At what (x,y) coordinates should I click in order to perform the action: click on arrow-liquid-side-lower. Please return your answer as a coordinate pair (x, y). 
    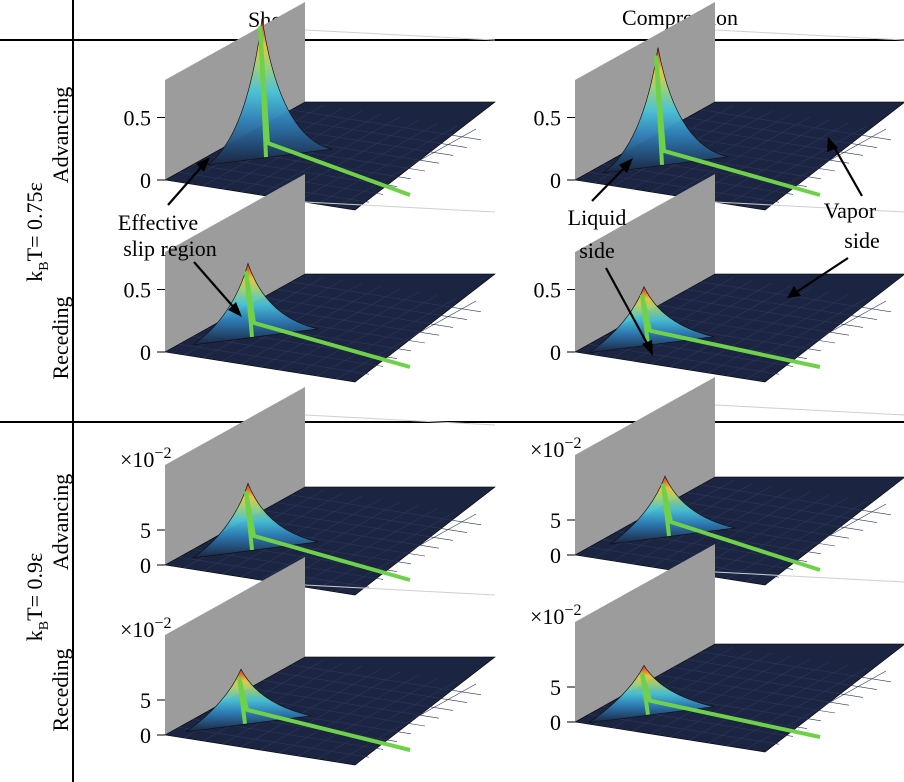
    Looking at the image, I should click on (627, 307).